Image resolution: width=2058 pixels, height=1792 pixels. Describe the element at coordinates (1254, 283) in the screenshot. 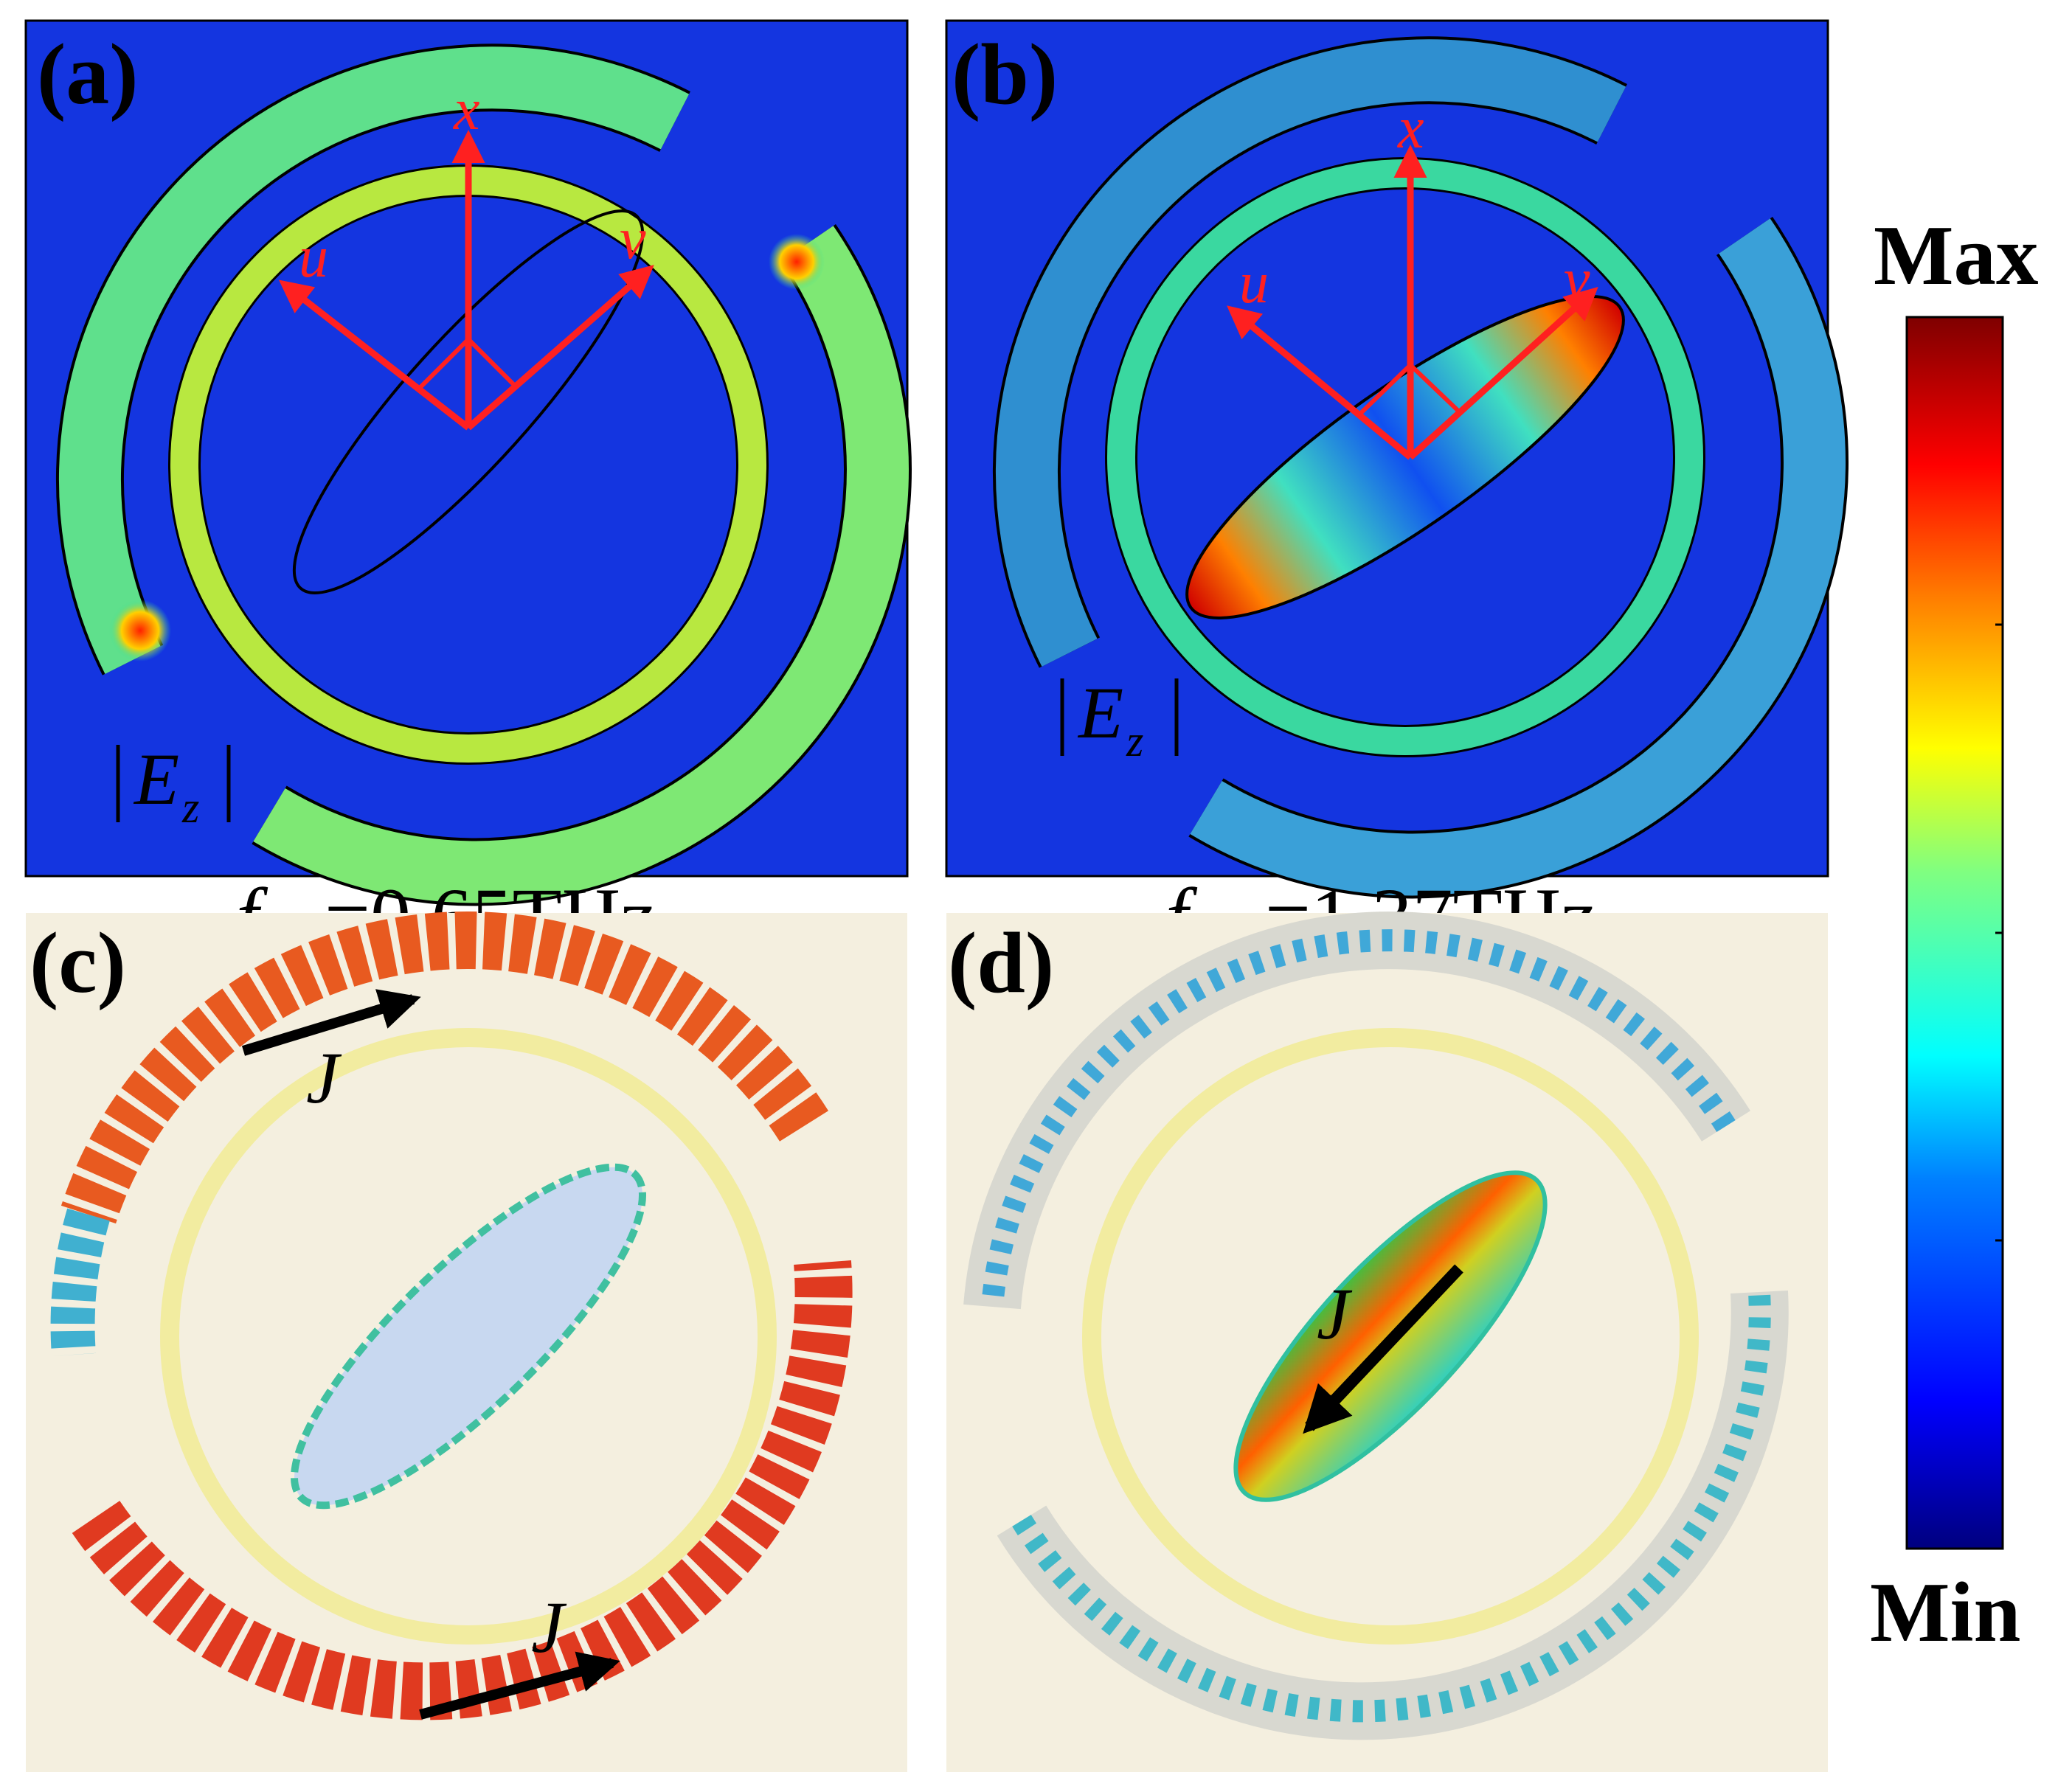

I see `panel-b-axis-u: u` at that location.